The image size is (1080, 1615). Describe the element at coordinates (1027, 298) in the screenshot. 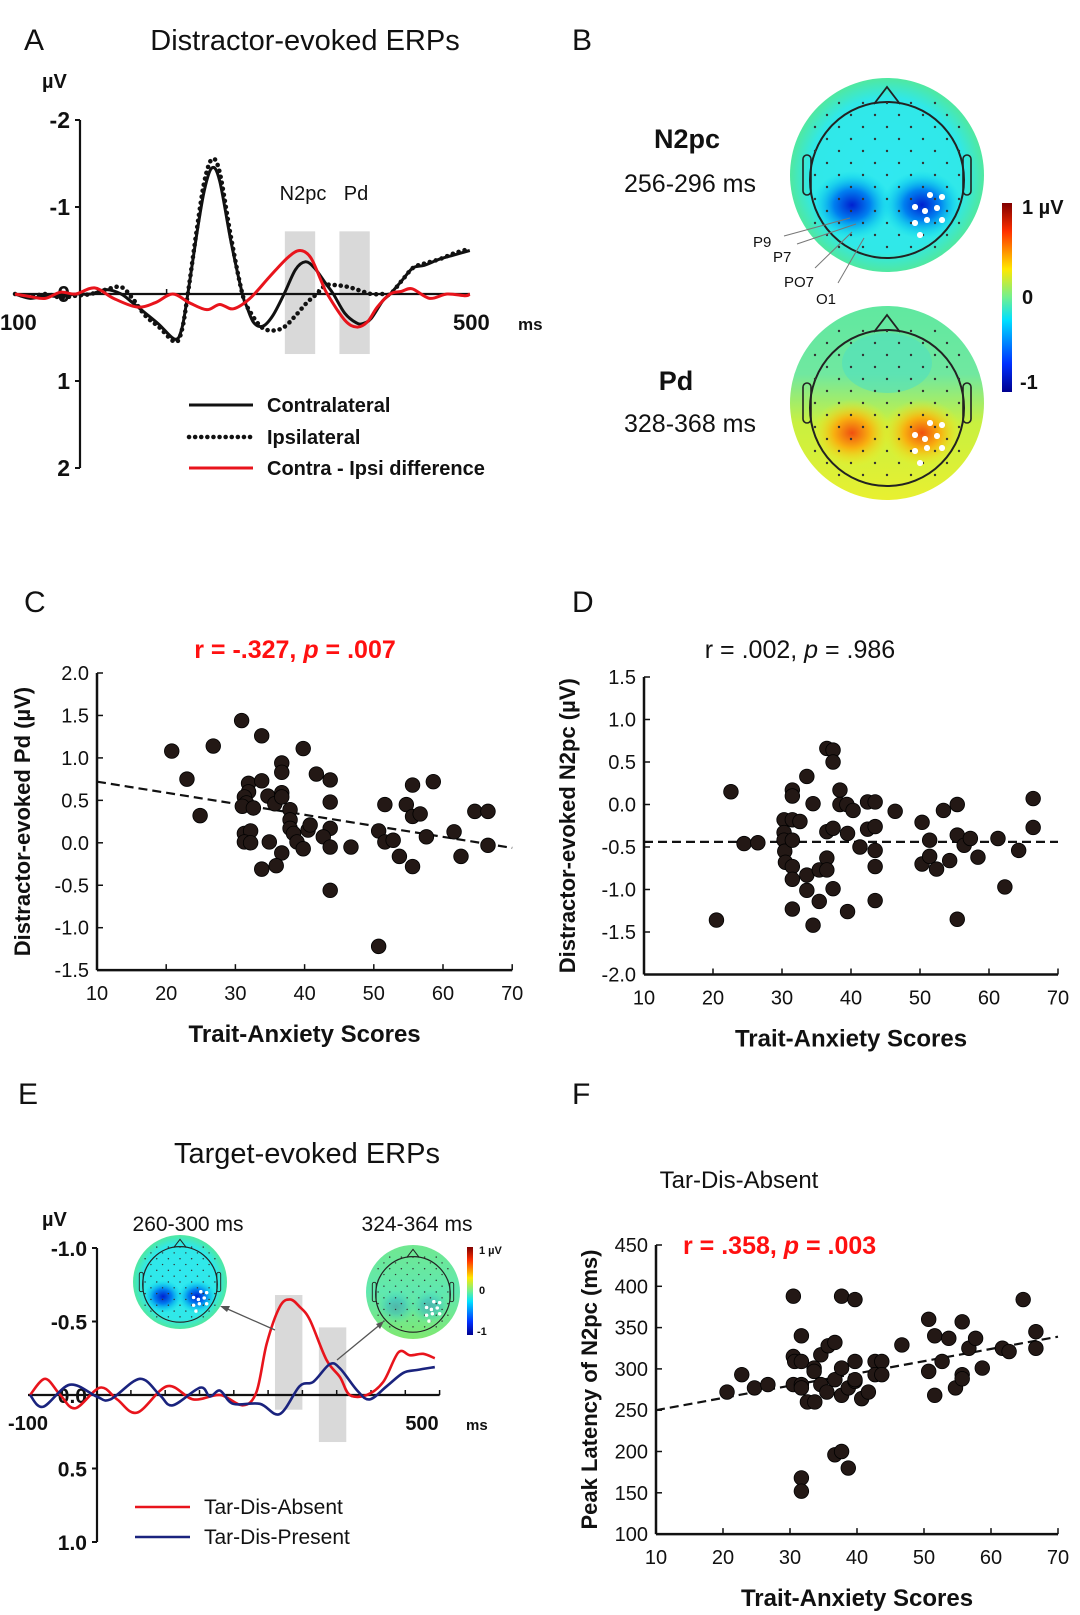

I see `colorbar-mid: 0` at that location.